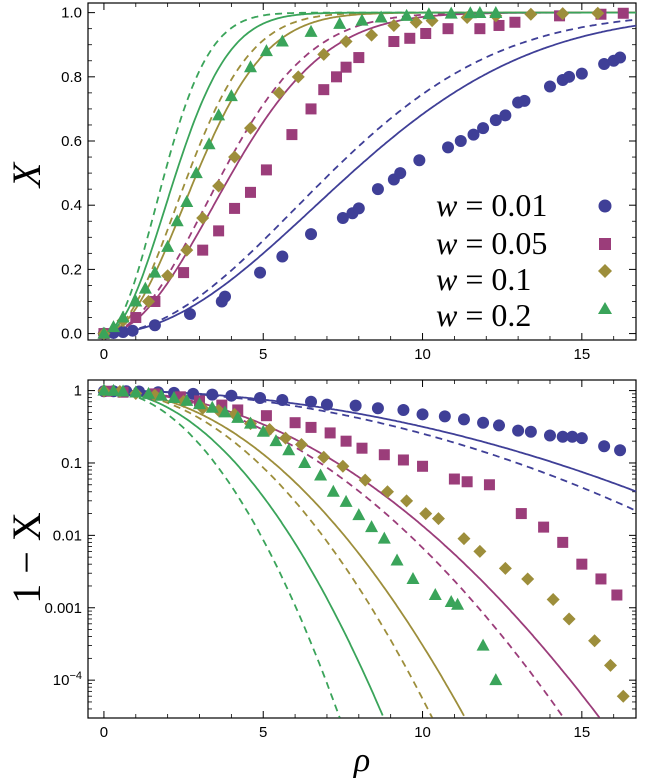  Describe the element at coordinates (422, 732) in the screenshot. I see `bottom-x-tick-label: 10` at that location.